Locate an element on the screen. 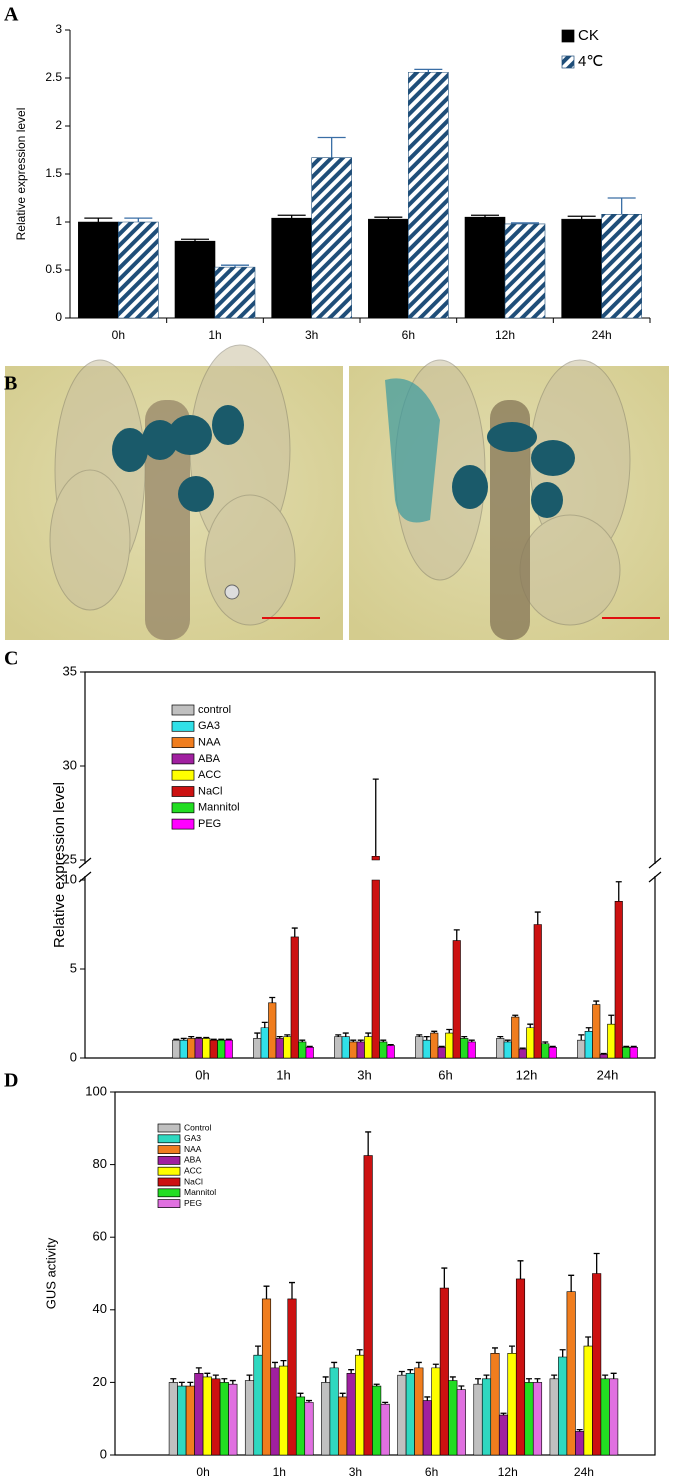  y-tick-label: 0 is located at coordinates (58, 317).